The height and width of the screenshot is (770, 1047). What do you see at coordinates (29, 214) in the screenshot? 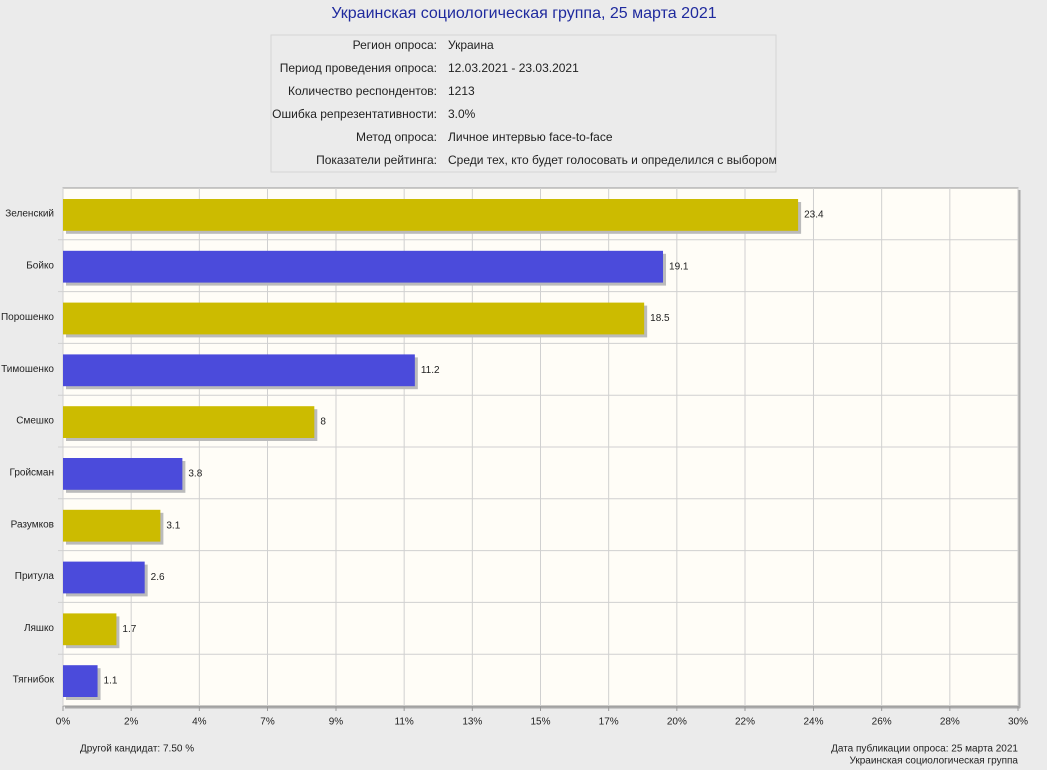
I see `y-tick-label: Зеленский` at bounding box center [29, 214].